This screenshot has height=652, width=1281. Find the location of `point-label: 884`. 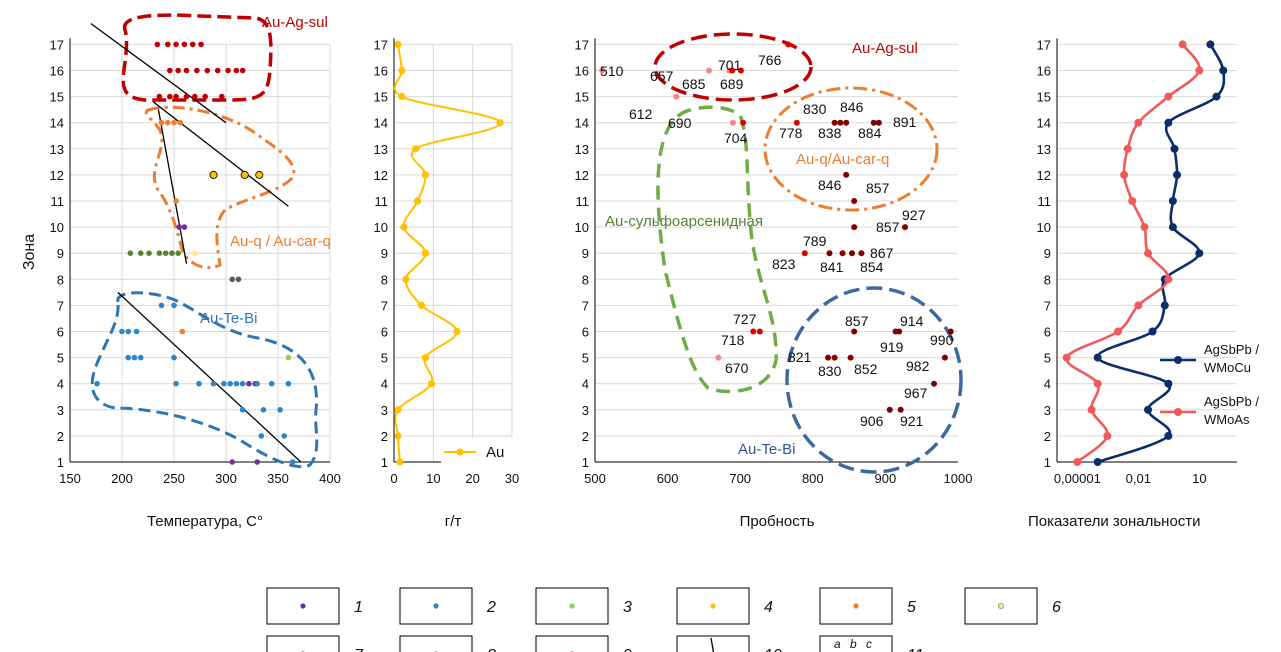

point-label: 884 is located at coordinates (870, 133).